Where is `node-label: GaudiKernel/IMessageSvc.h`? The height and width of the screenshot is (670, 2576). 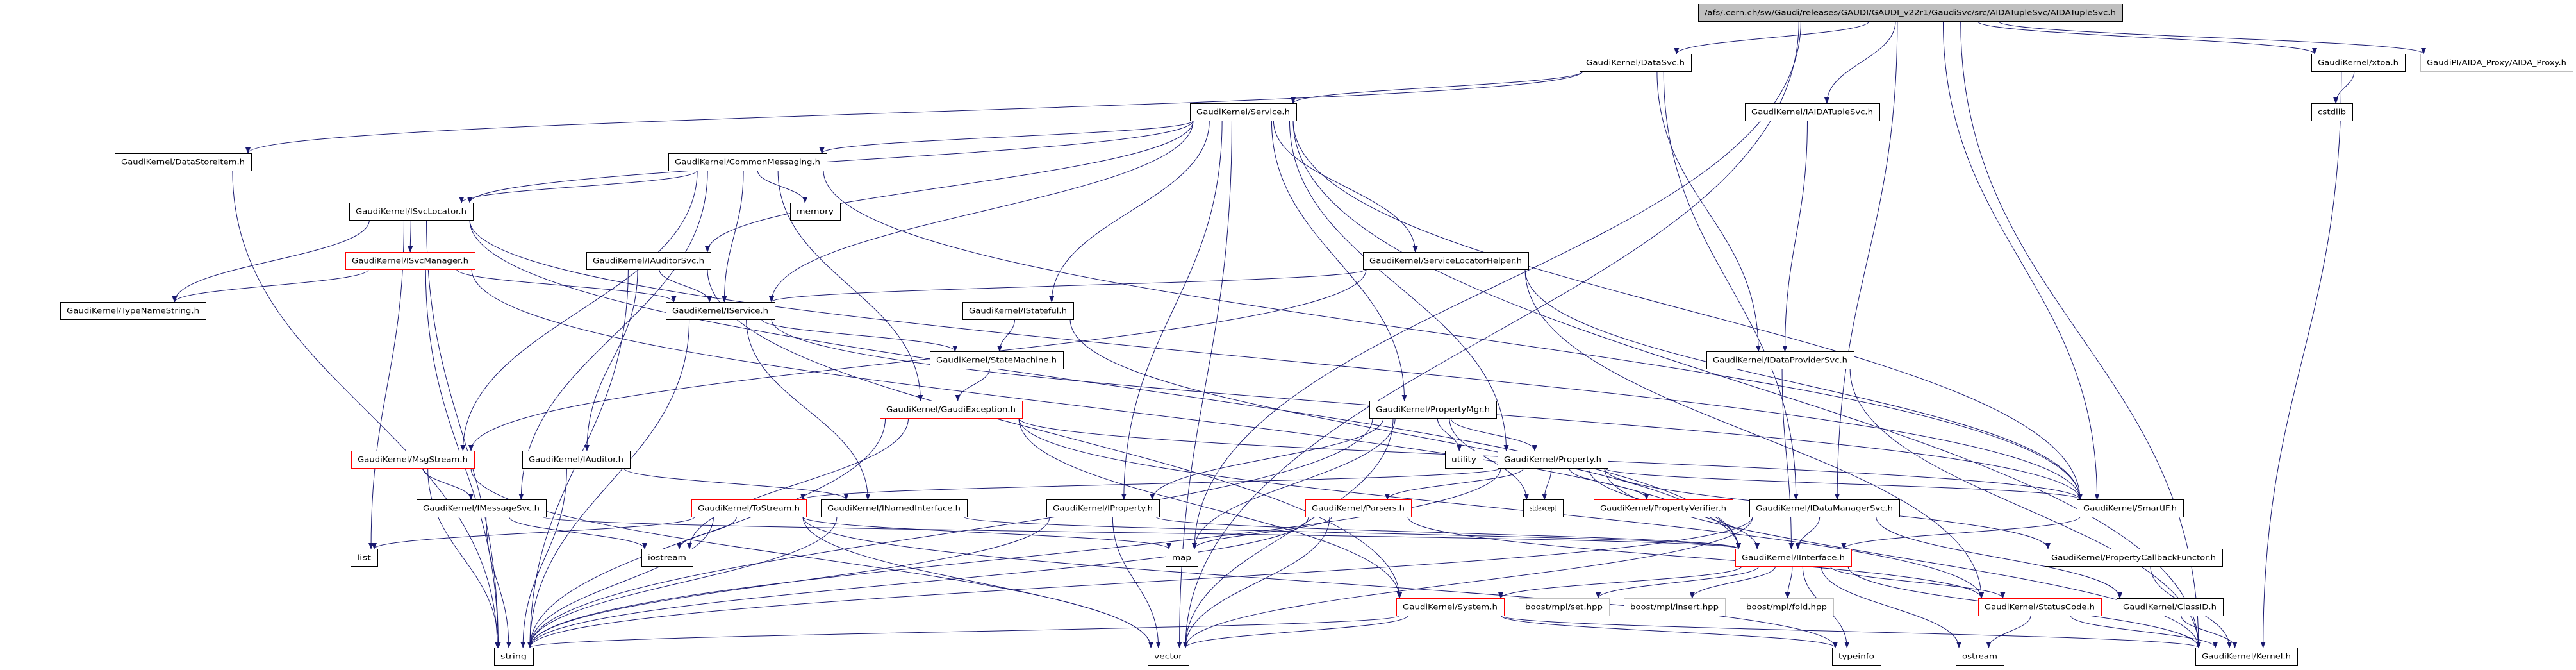
node-label: GaudiKernel/IMessageSvc.h is located at coordinates (481, 508).